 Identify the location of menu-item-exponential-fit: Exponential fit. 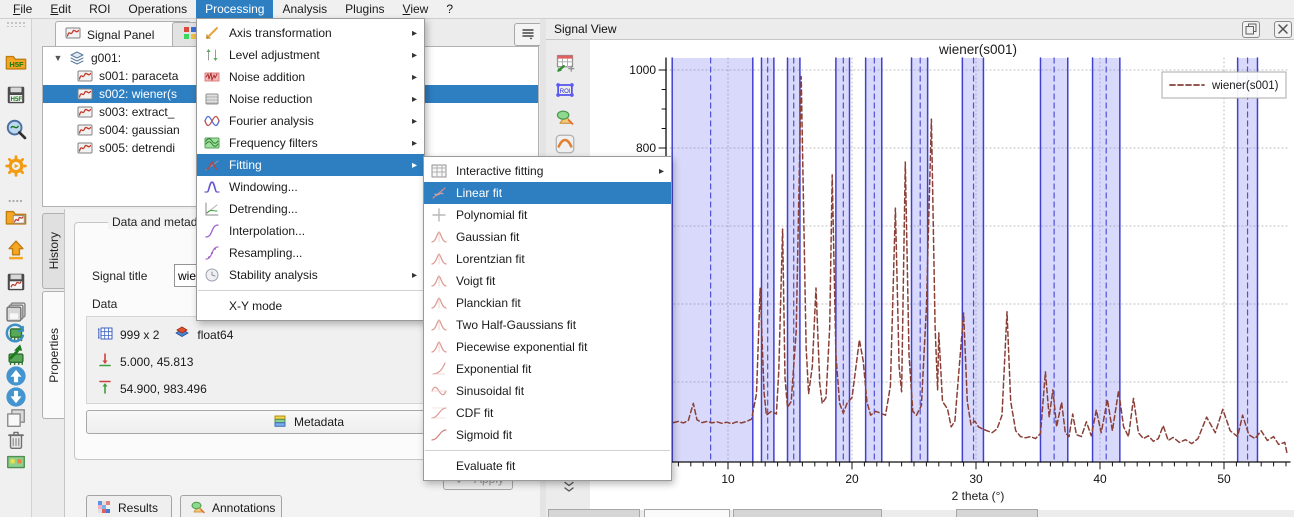
(547, 369).